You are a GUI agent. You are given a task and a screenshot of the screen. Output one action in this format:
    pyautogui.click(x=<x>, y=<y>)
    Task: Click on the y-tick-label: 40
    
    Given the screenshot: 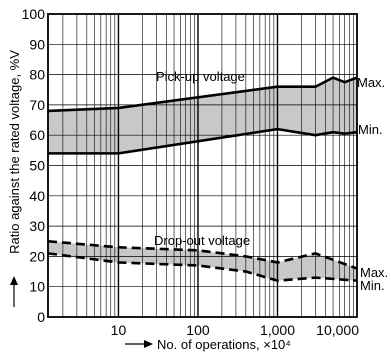 What is the action you would take?
    pyautogui.click(x=37, y=196)
    